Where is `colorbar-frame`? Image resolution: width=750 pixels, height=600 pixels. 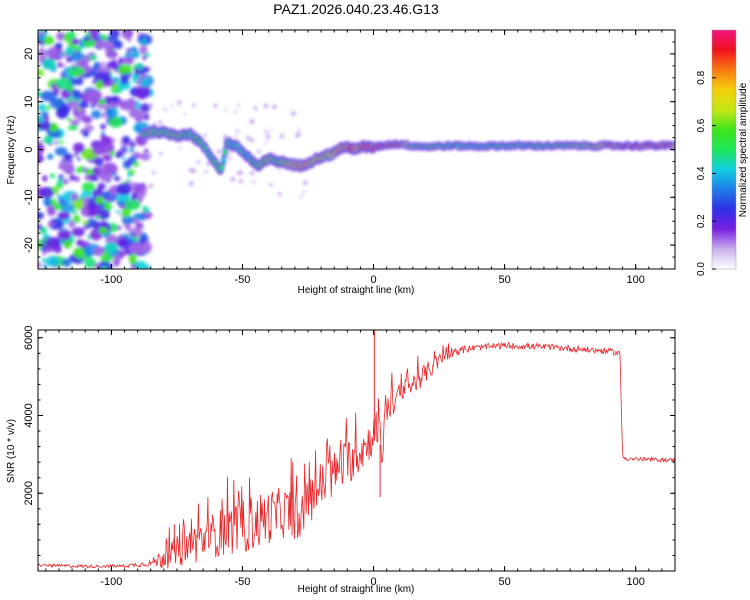 colorbar-frame is located at coordinates (724, 149).